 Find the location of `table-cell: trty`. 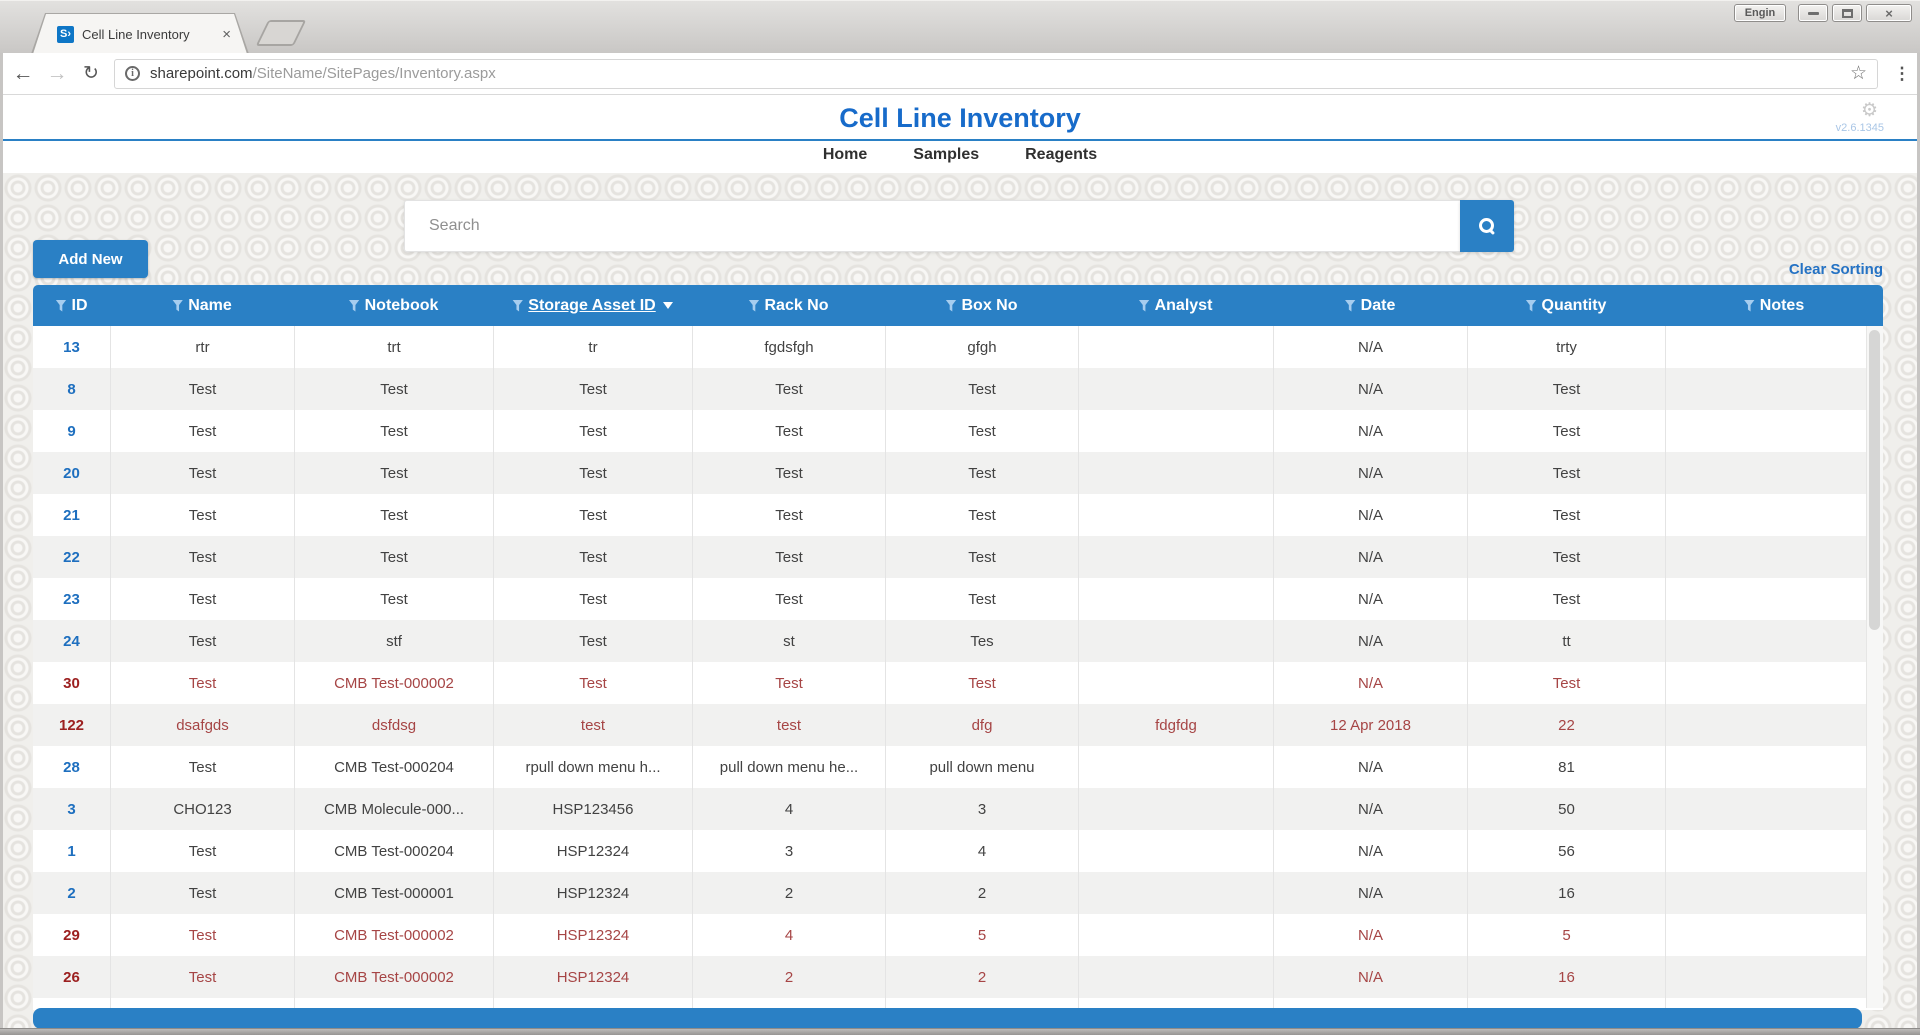

table-cell: trty is located at coordinates (1566, 347).